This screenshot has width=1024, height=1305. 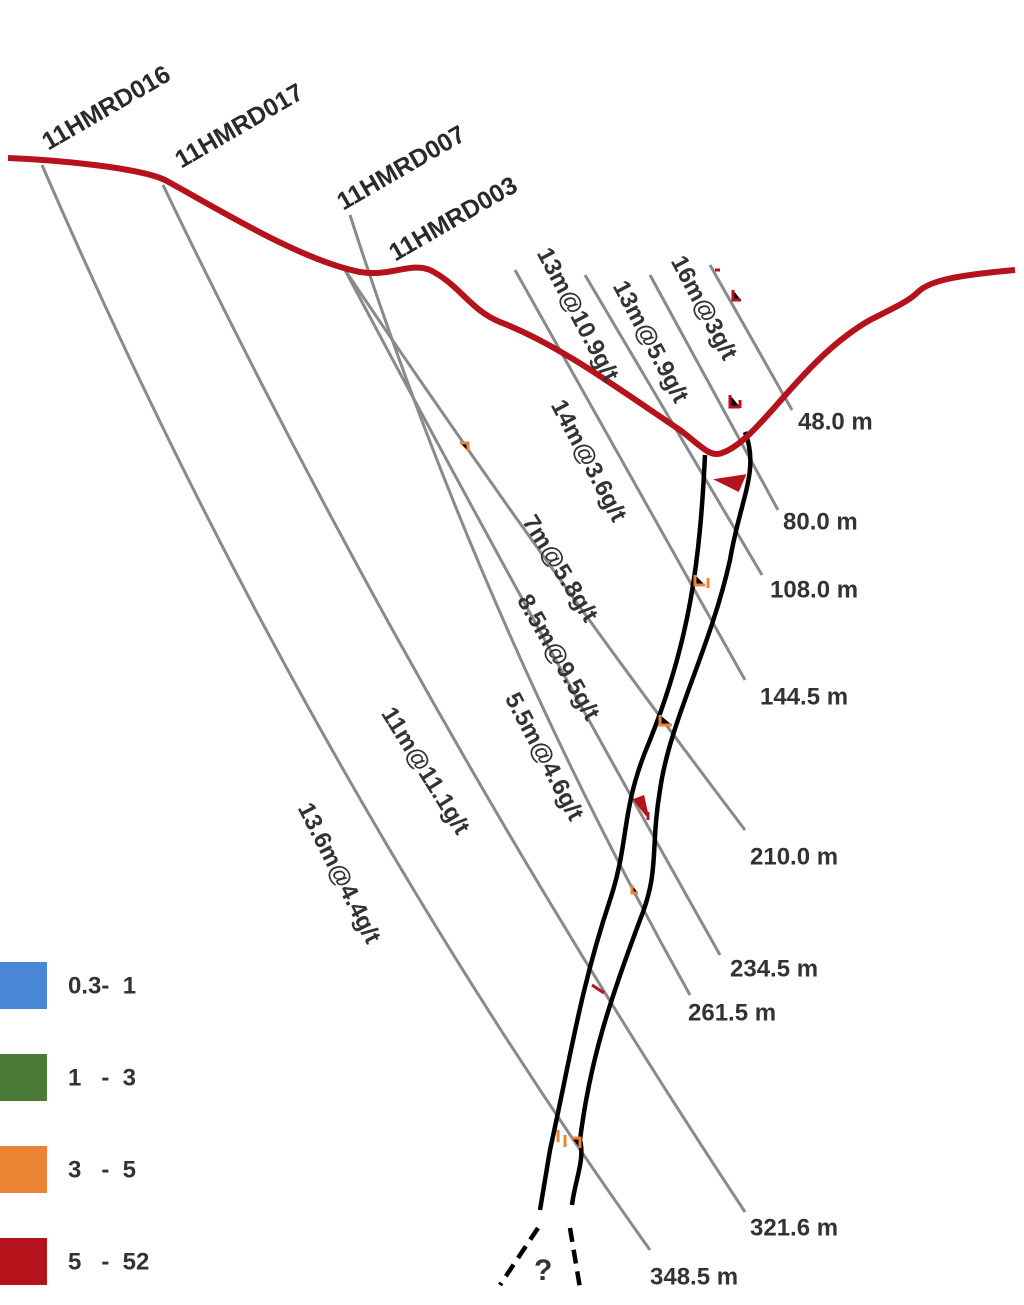 I want to click on legend-label: 5 - 52, so click(x=108, y=1261).